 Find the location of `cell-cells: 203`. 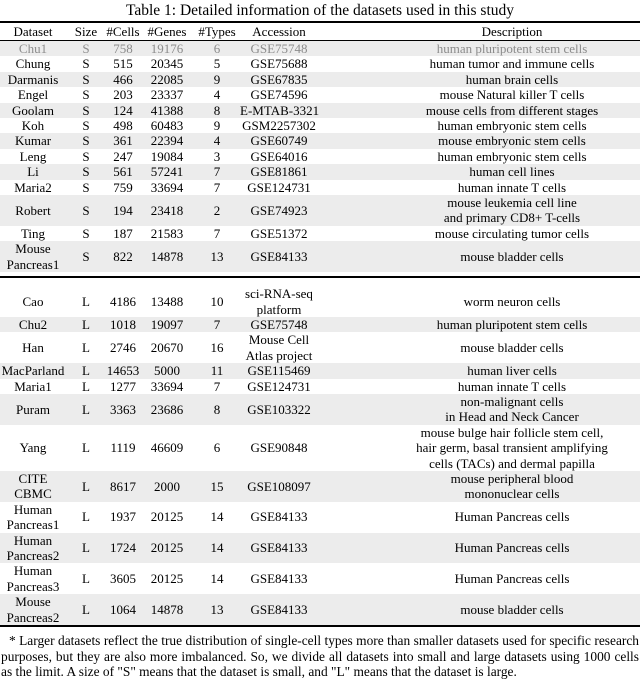

cell-cells: 203 is located at coordinates (123, 95).